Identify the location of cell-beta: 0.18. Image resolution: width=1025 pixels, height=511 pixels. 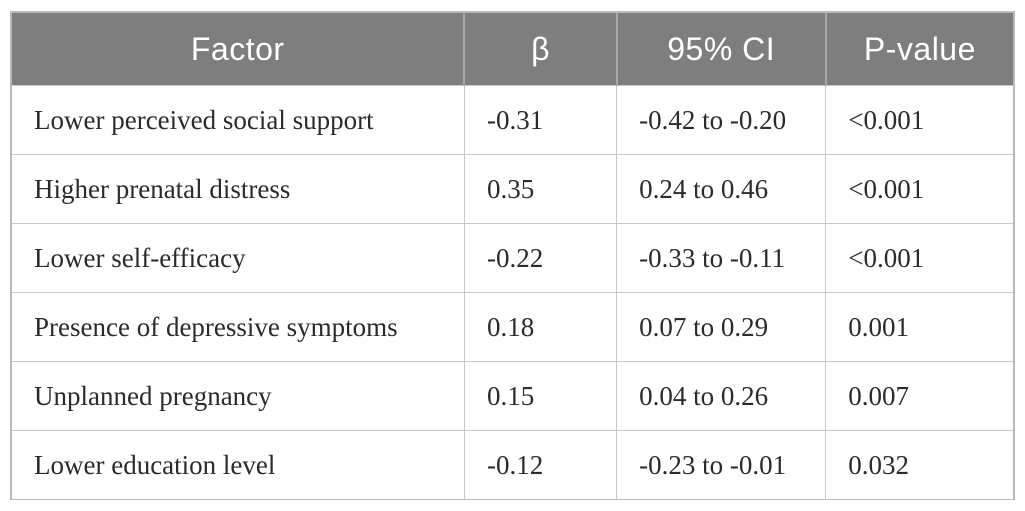
(540, 327).